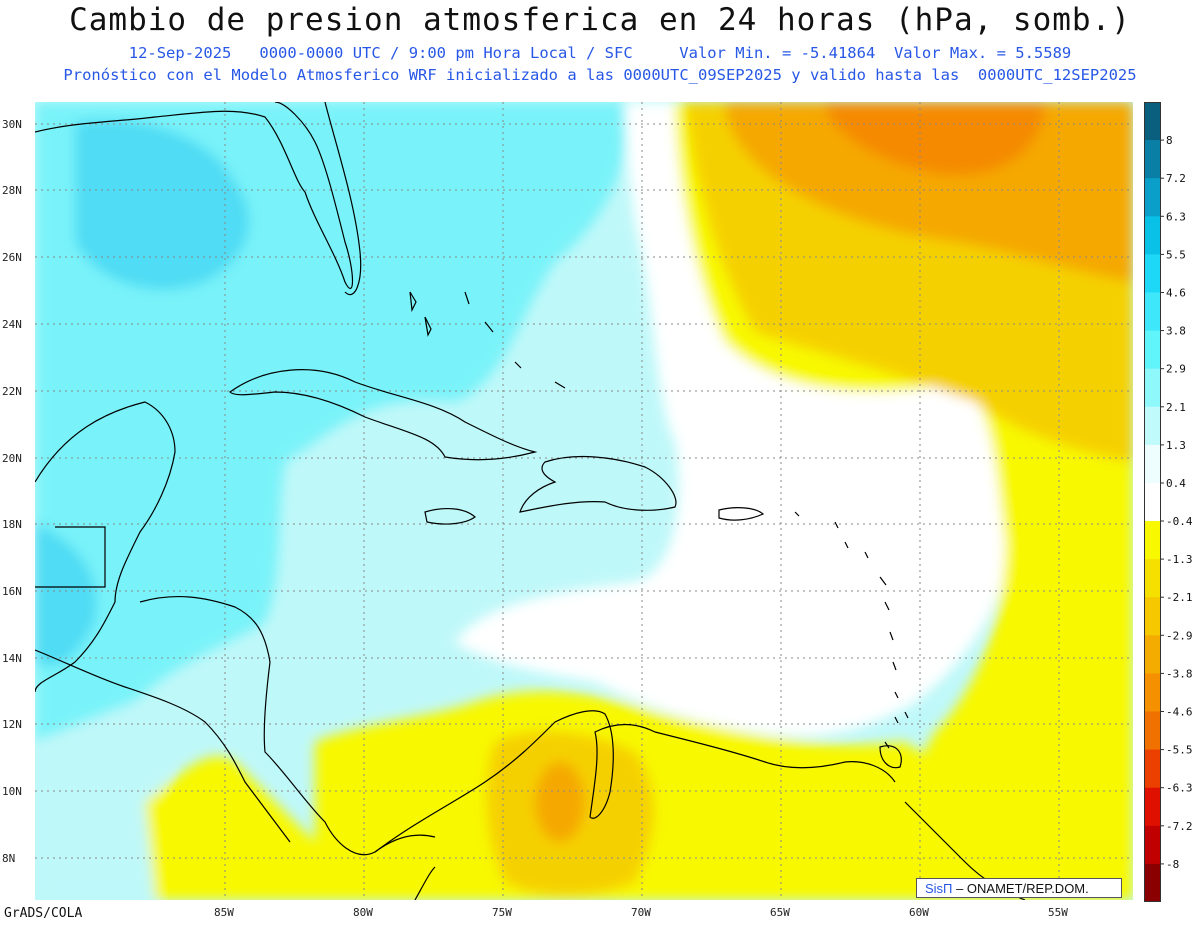  What do you see at coordinates (1176, 293) in the screenshot?
I see `colorbar-label: 4.6` at bounding box center [1176, 293].